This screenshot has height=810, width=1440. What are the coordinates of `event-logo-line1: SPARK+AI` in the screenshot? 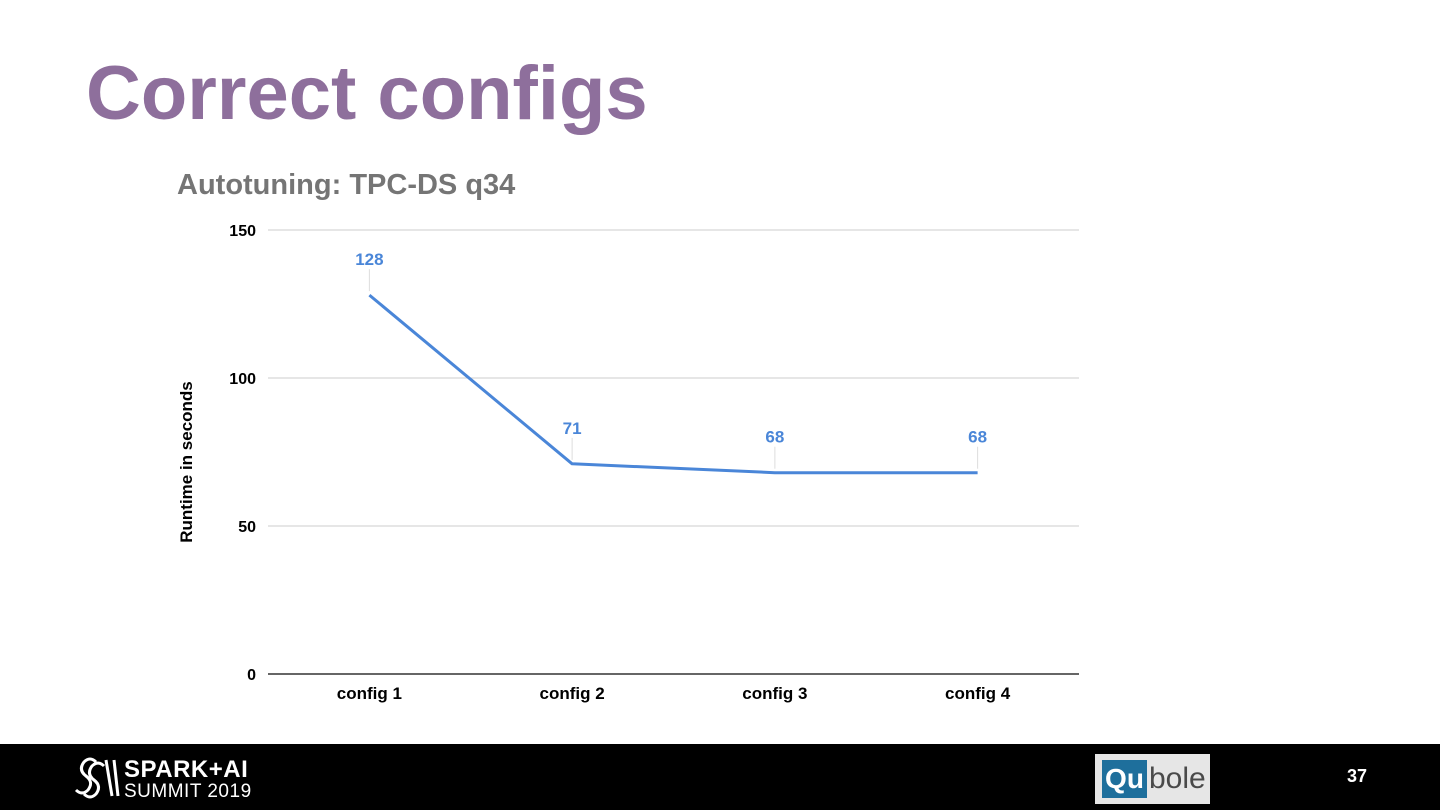 It's located at (186, 769).